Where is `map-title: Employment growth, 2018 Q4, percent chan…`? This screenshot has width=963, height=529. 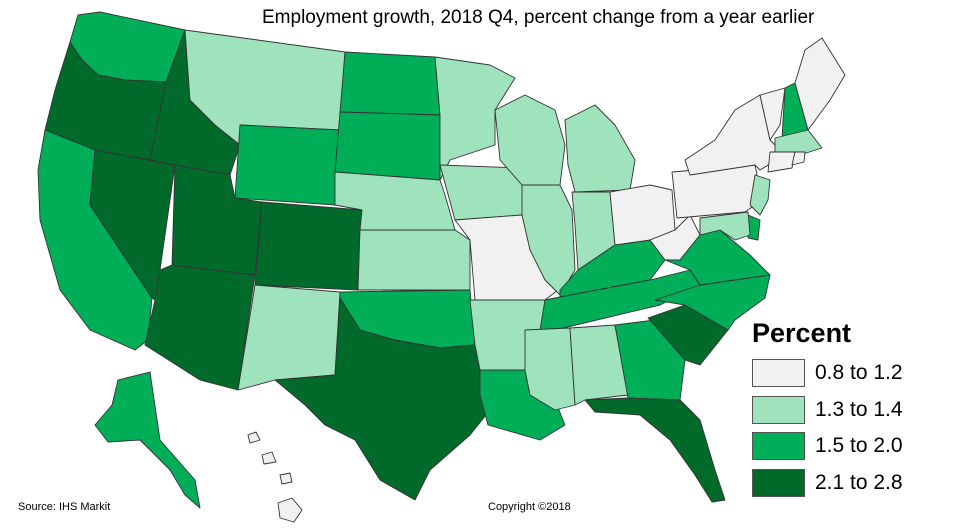
map-title: Employment growth, 2018 Q4, percent chan… is located at coordinates (538, 17).